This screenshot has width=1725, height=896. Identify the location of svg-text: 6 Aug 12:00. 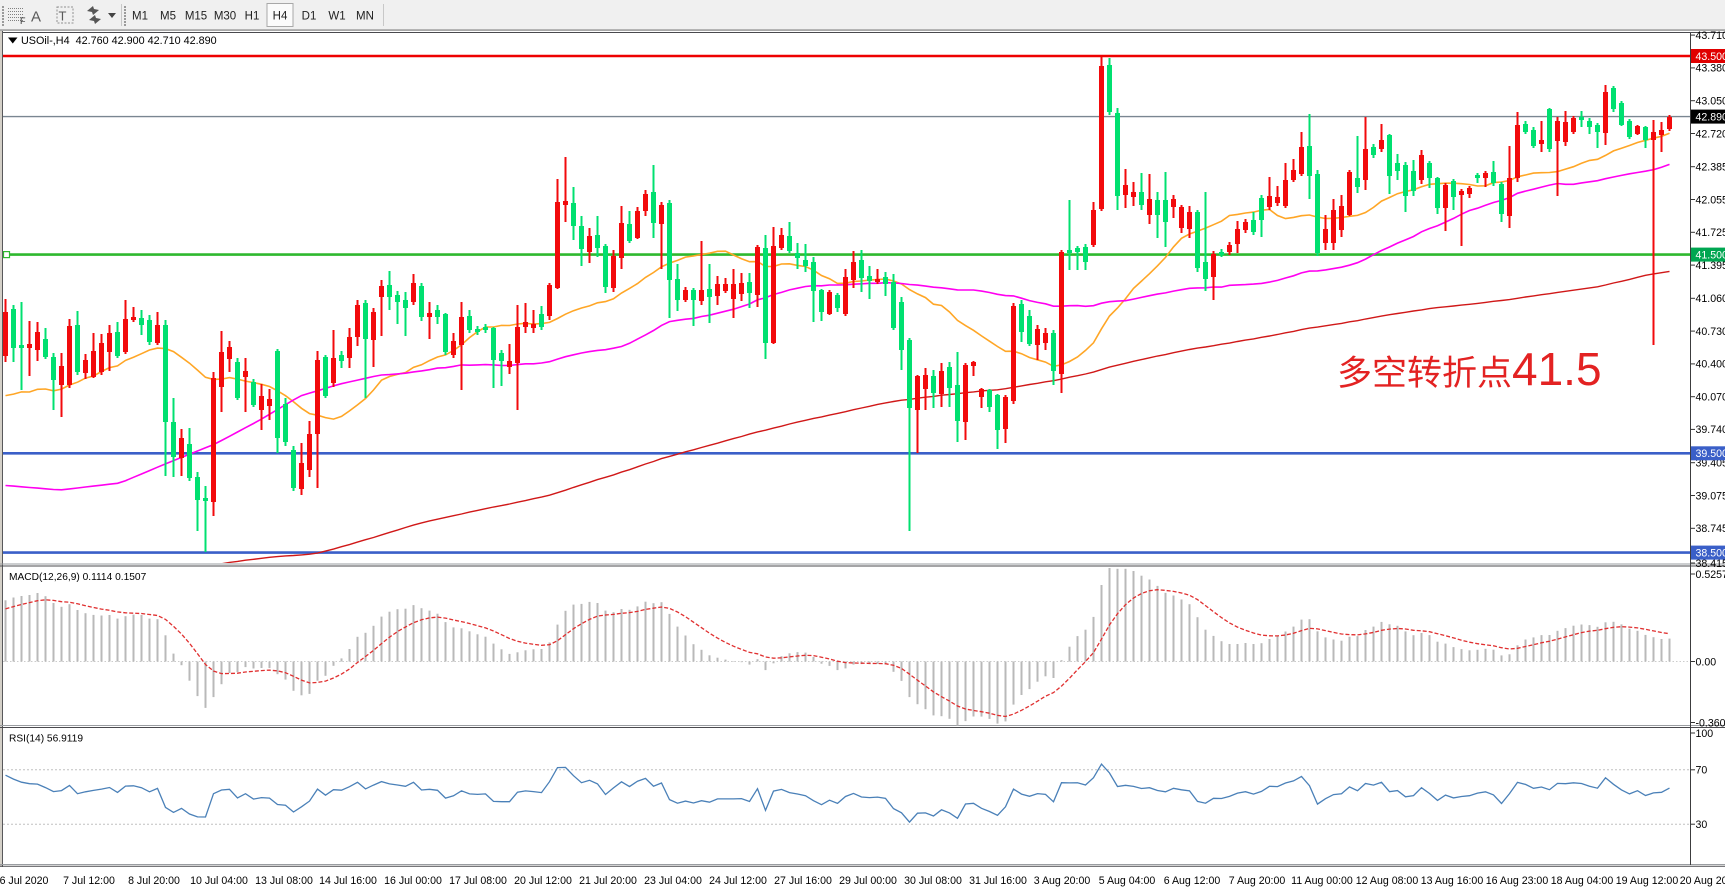
(1192, 881).